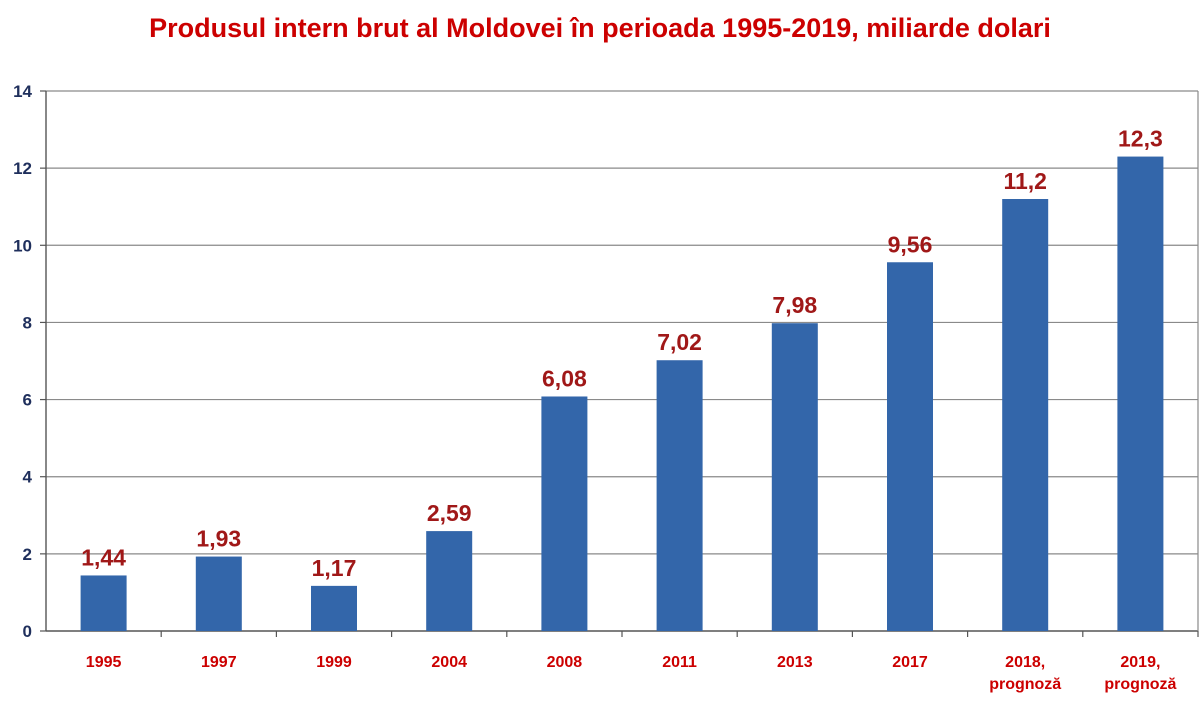  I want to click on data-label: 6,08, so click(564, 378).